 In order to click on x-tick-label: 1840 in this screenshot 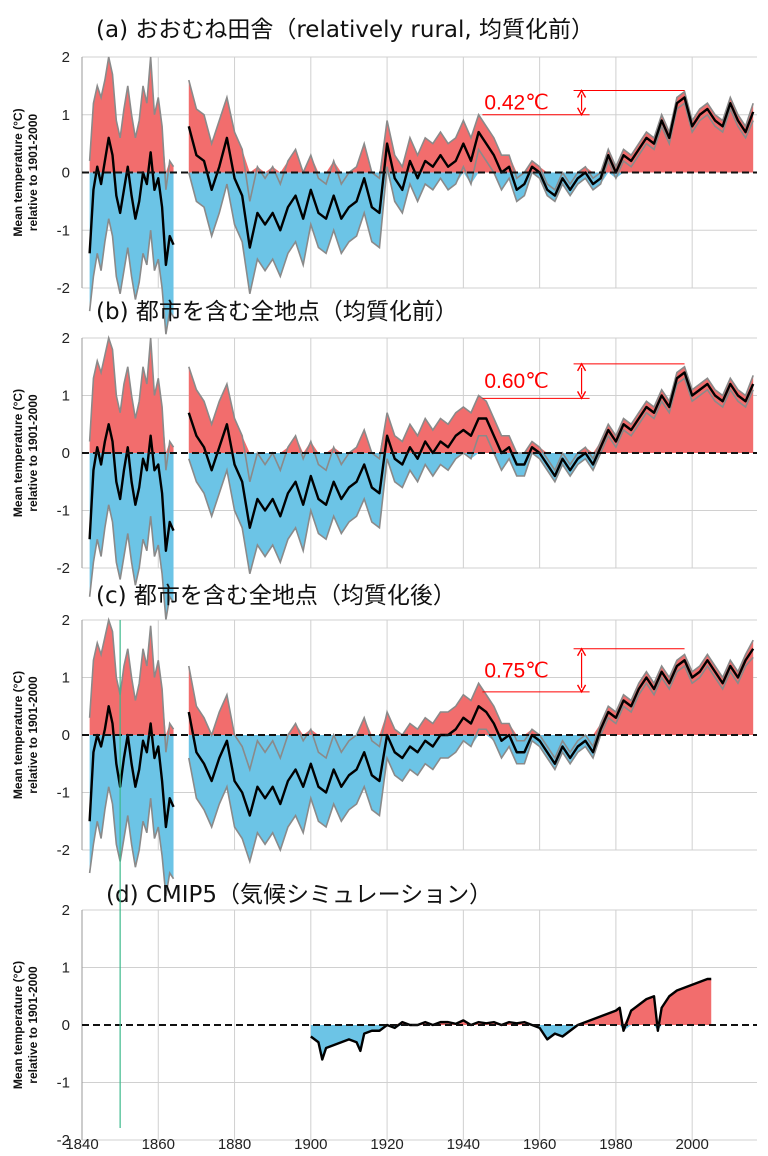, I will do `click(81, 1144)`.